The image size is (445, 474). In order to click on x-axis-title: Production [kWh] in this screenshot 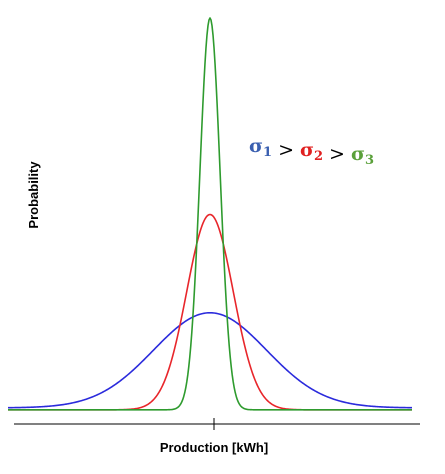, I will do `click(214, 447)`.